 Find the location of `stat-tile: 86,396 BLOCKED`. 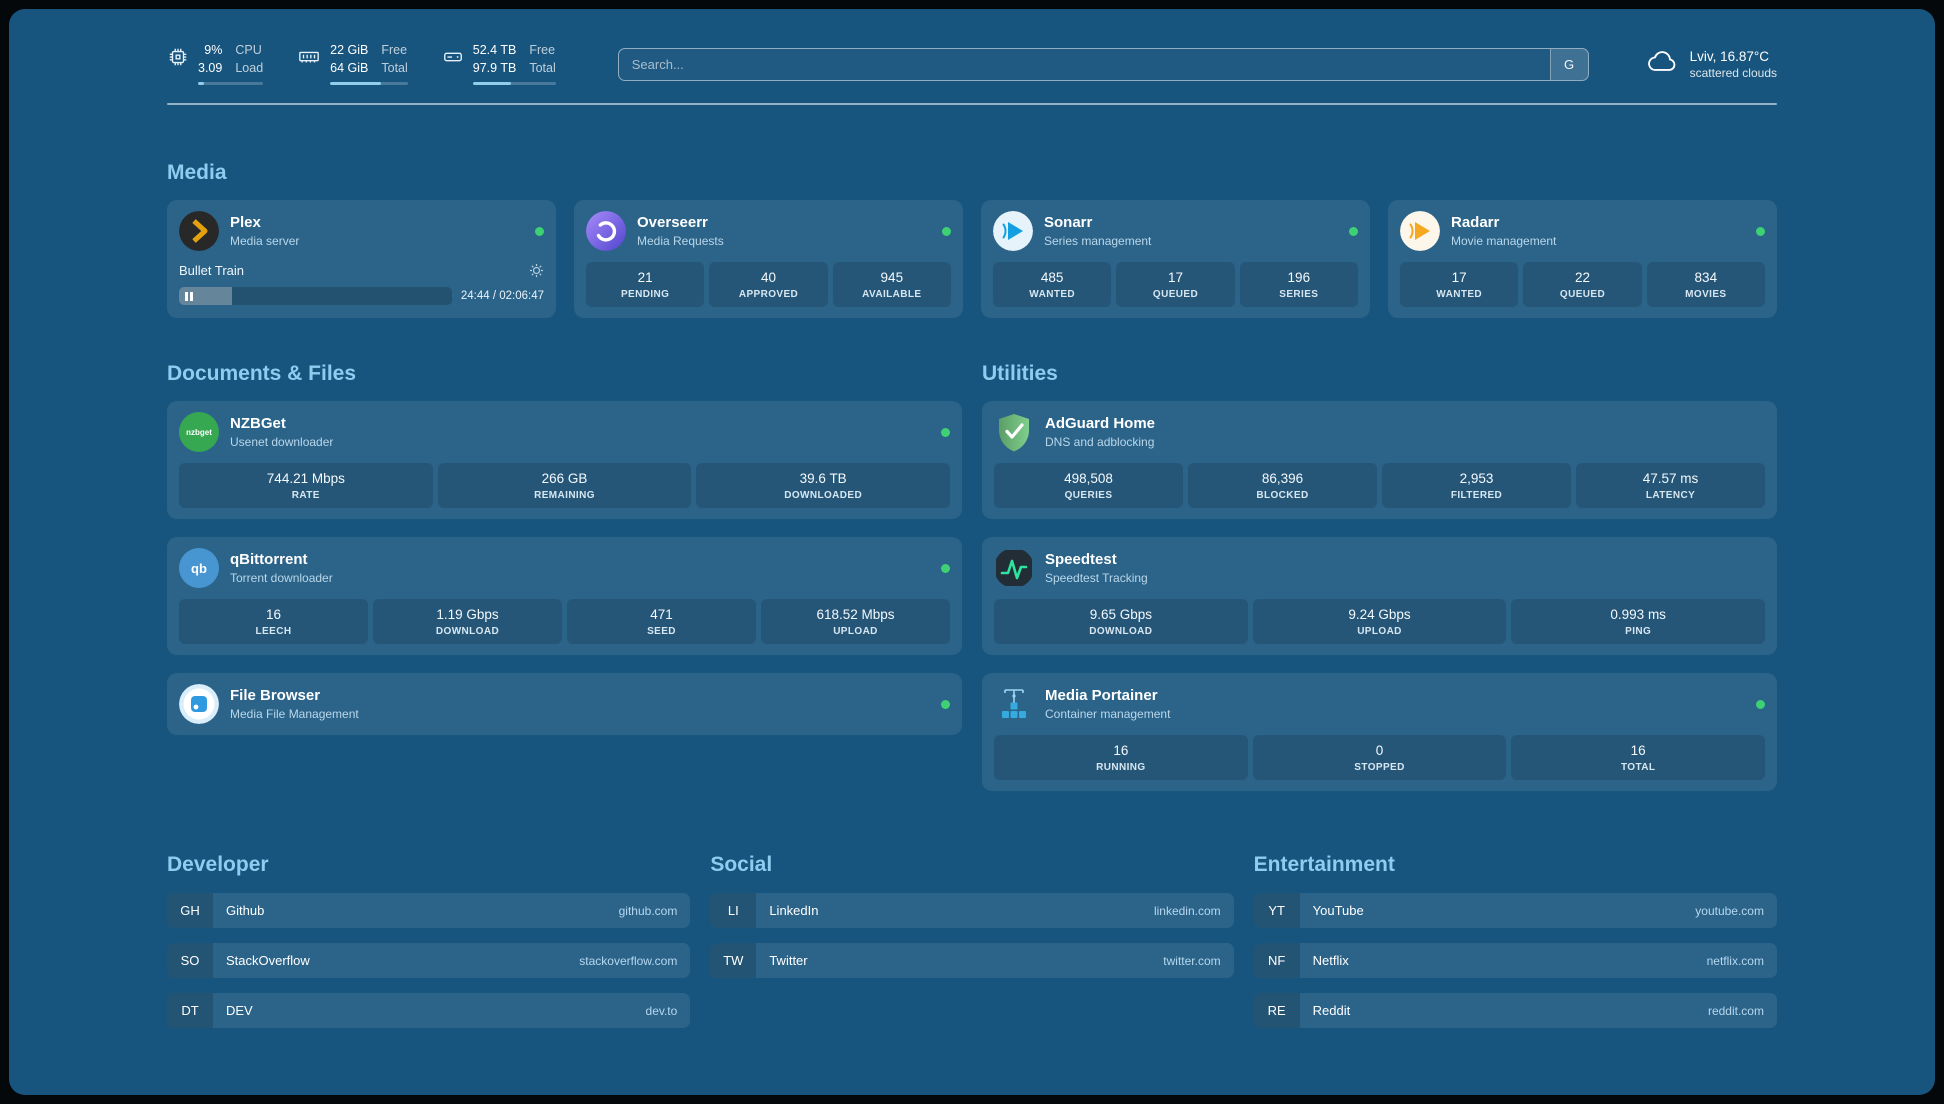

stat-tile: 86,396 BLOCKED is located at coordinates (1282, 485).